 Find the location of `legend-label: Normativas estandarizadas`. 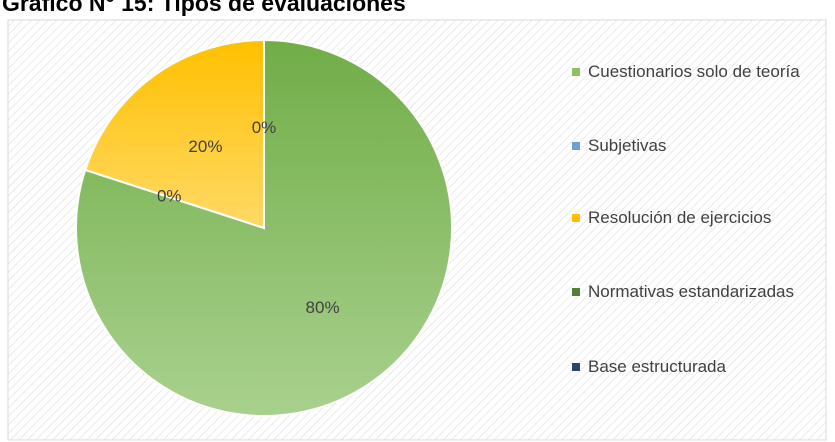

legend-label: Normativas estandarizadas is located at coordinates (691, 291).